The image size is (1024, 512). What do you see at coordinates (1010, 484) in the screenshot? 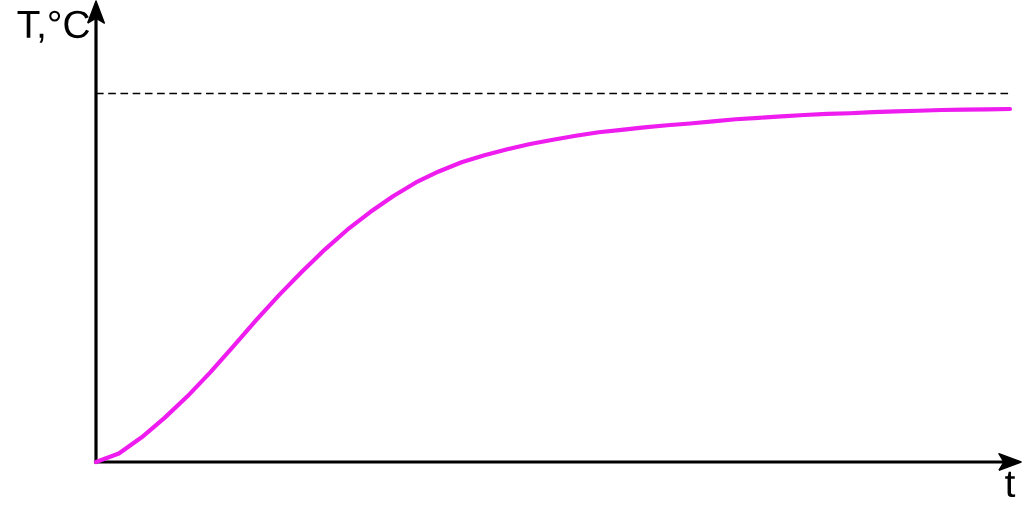
I see `x-axis-title: t` at bounding box center [1010, 484].